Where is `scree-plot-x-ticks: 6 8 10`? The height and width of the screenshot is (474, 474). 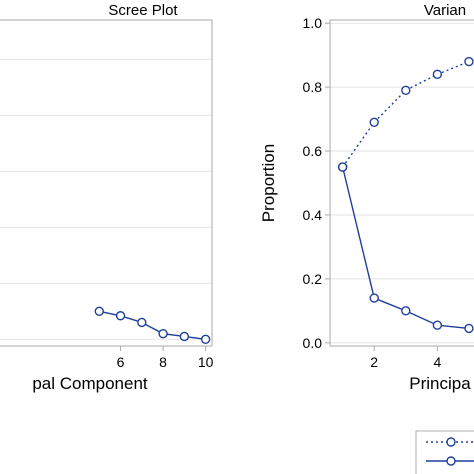 scree-plot-x-ticks: 6 8 10 is located at coordinates (165, 358).